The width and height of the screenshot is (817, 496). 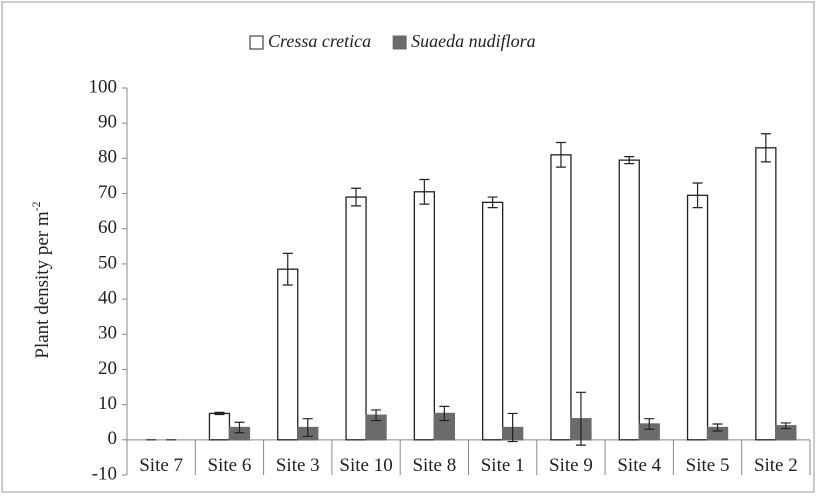 I want to click on y-label-text: Plant density per m, so click(x=42, y=284).